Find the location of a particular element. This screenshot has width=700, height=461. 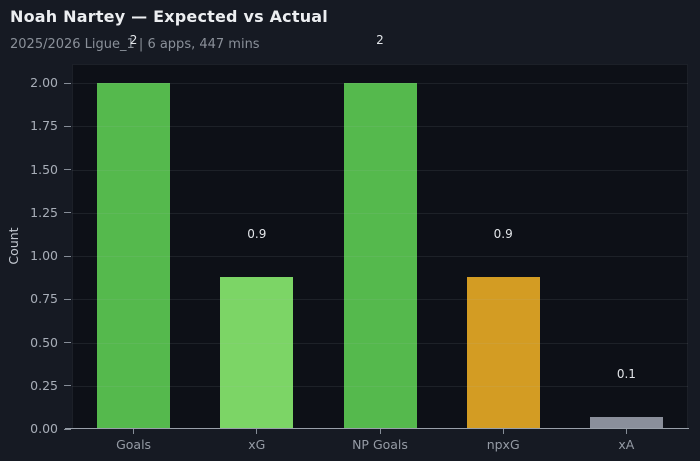

y-tick-label: 1.25 is located at coordinates (44, 212).